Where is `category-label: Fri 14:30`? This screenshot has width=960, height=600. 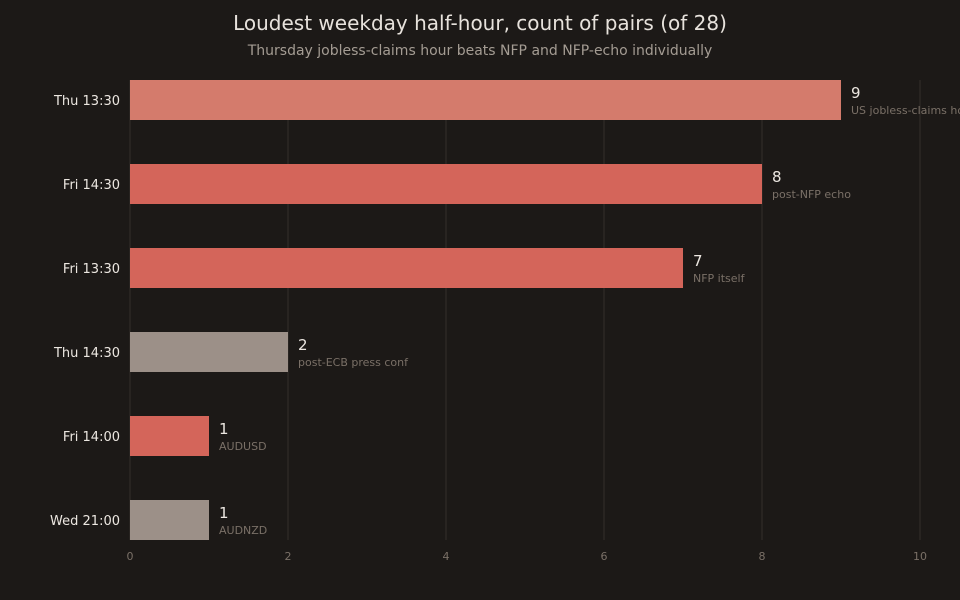 category-label: Fri 14:30 is located at coordinates (91, 185).